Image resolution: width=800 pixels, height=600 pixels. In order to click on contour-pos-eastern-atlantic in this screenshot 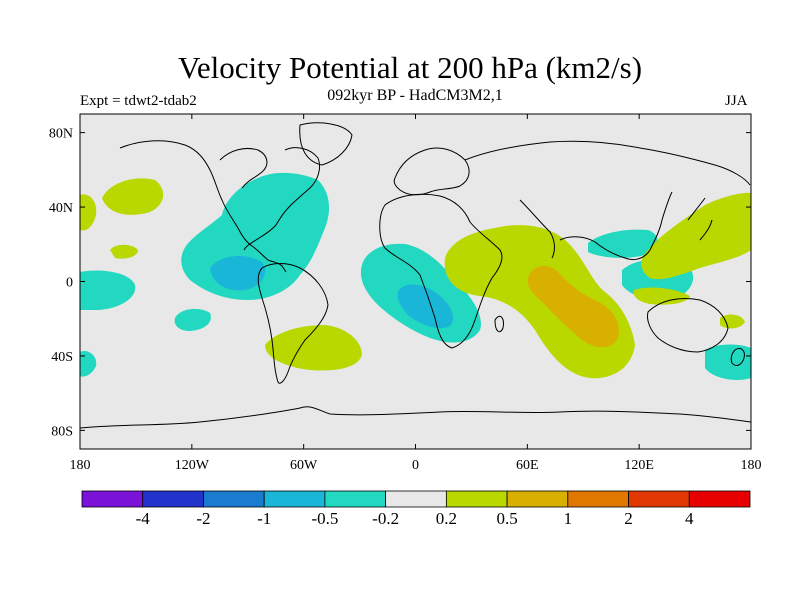, I will do `click(661, 296)`.